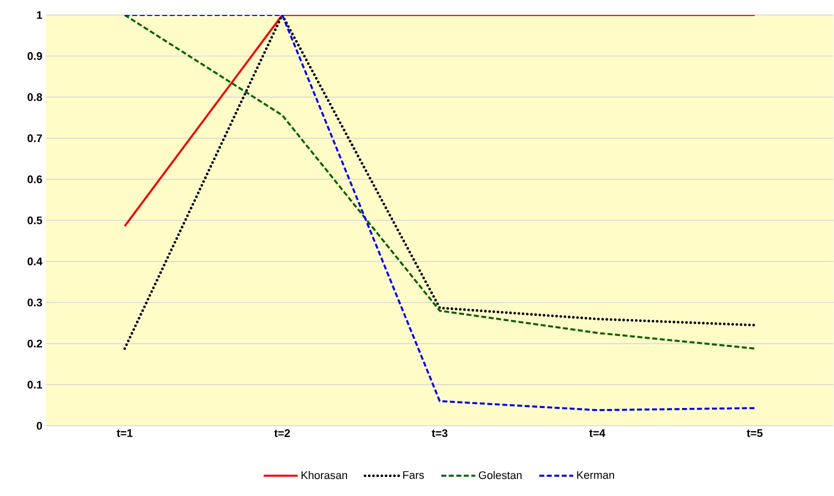 The height and width of the screenshot is (496, 834). I want to click on y-tick-label: 0.6, so click(35, 180).